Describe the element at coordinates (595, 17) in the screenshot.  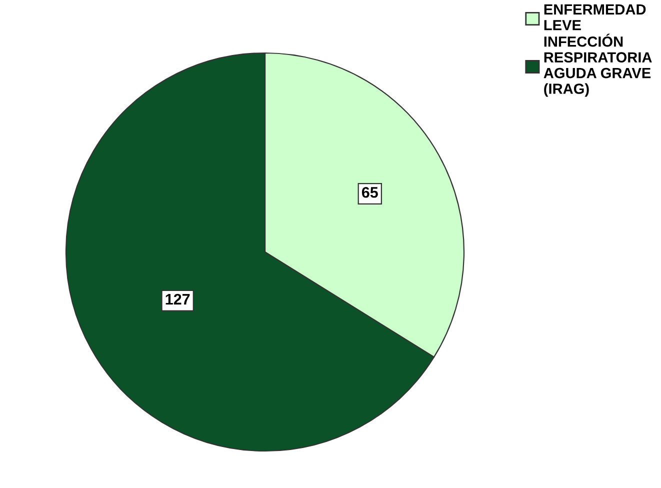
I see `legend-label: ENFERMEDAD LEVE` at that location.